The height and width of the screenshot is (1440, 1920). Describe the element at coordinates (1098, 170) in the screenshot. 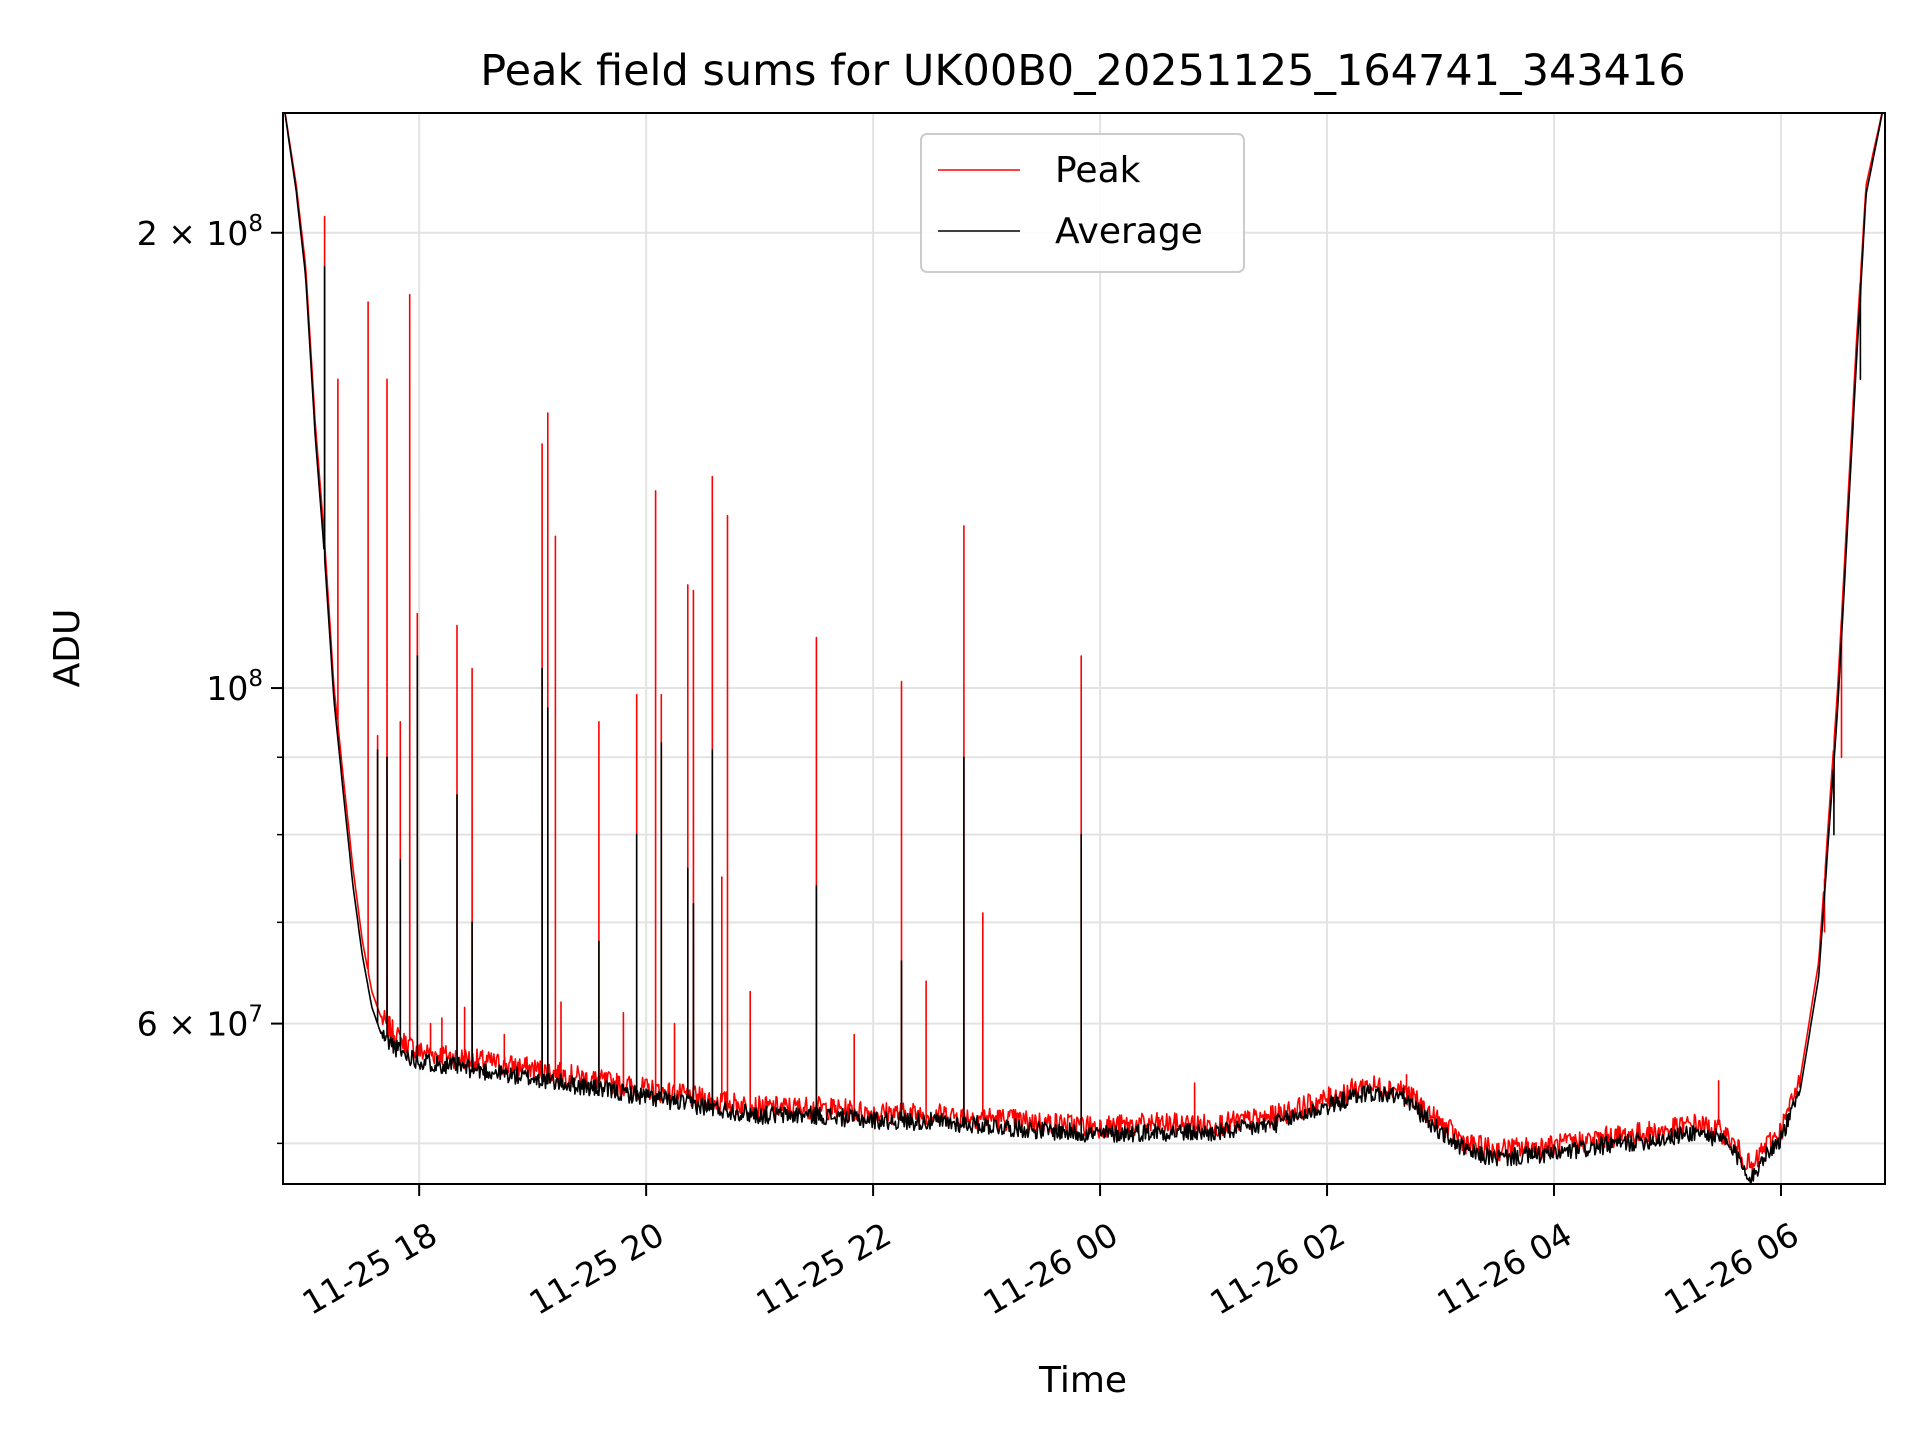

I see `legend-peak-label: Peak` at that location.